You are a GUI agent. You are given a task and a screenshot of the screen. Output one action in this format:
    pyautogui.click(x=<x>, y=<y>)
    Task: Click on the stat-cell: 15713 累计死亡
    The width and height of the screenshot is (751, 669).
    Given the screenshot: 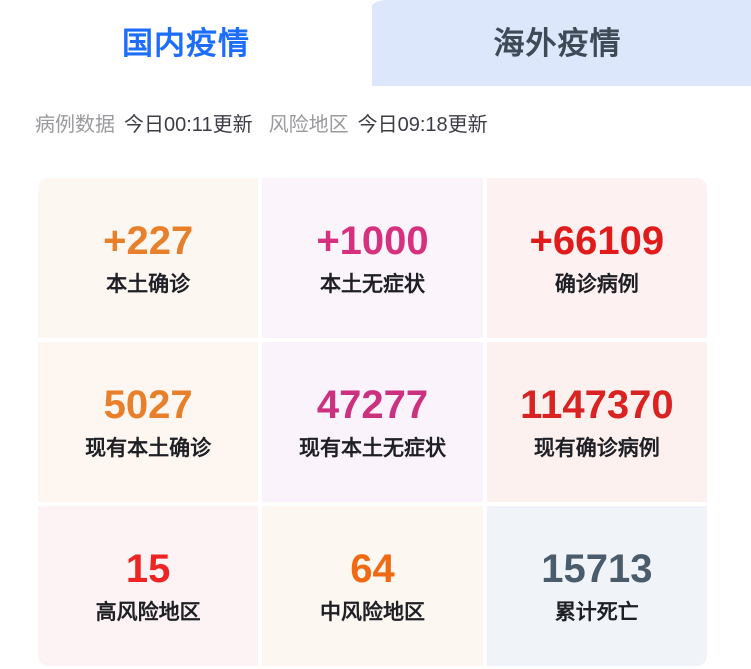 What is the action you would take?
    pyautogui.click(x=596, y=586)
    